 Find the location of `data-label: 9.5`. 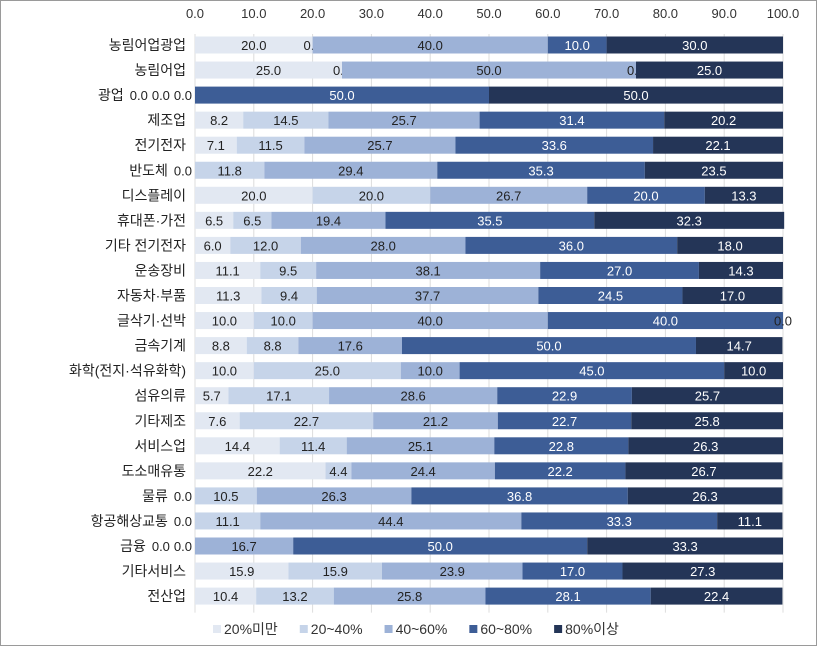

data-label: 9.5 is located at coordinates (288, 270).